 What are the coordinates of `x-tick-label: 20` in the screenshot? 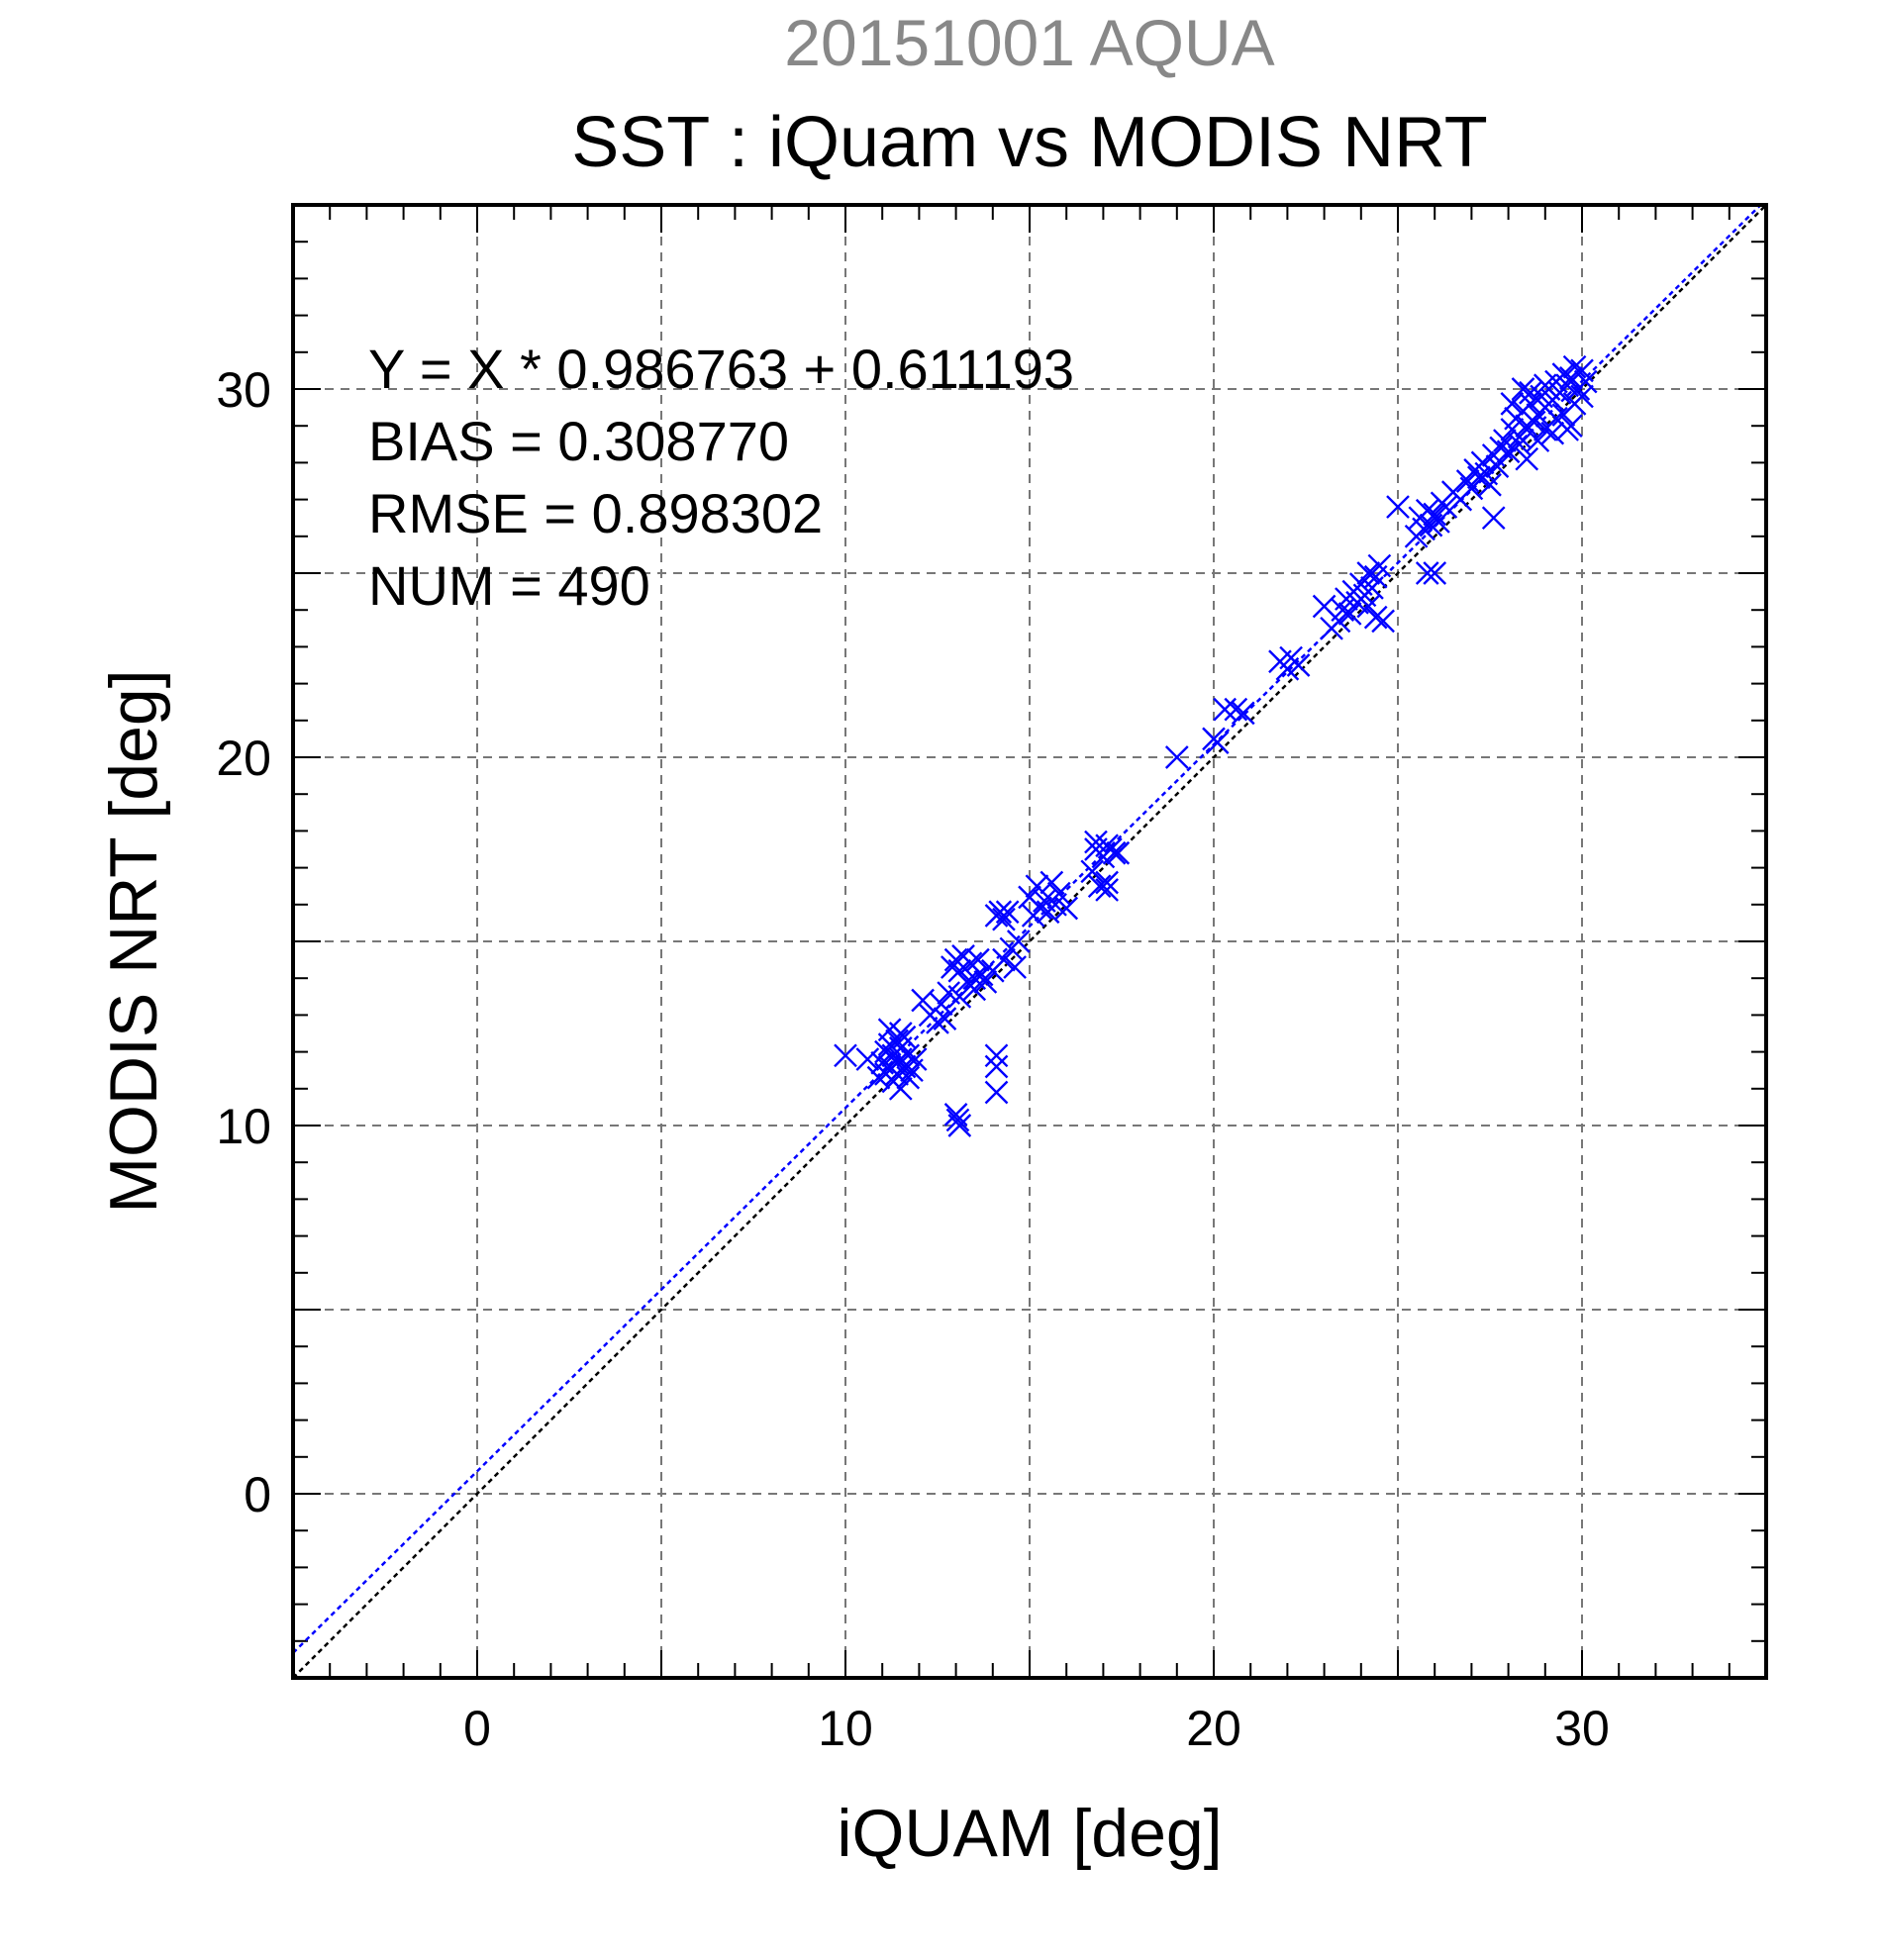 It's located at (1213, 1728).